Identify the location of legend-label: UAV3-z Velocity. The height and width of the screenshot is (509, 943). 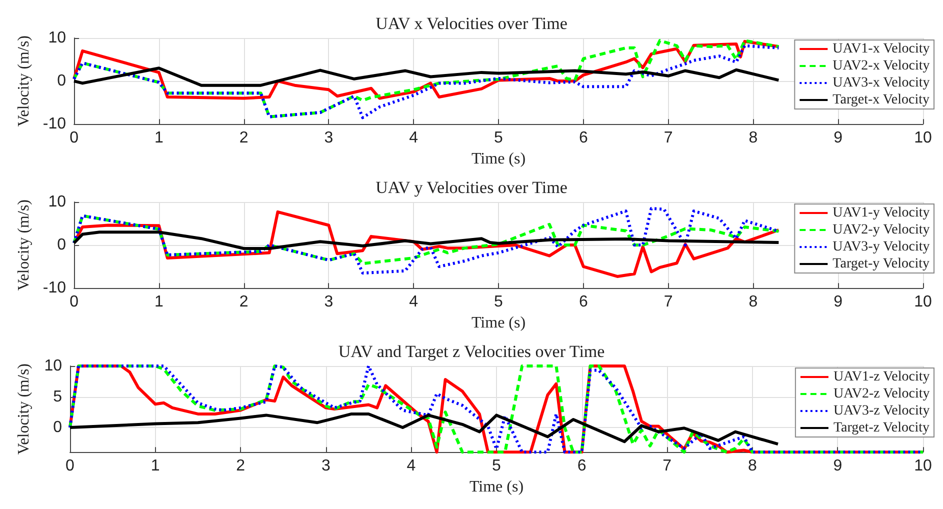
(881, 411).